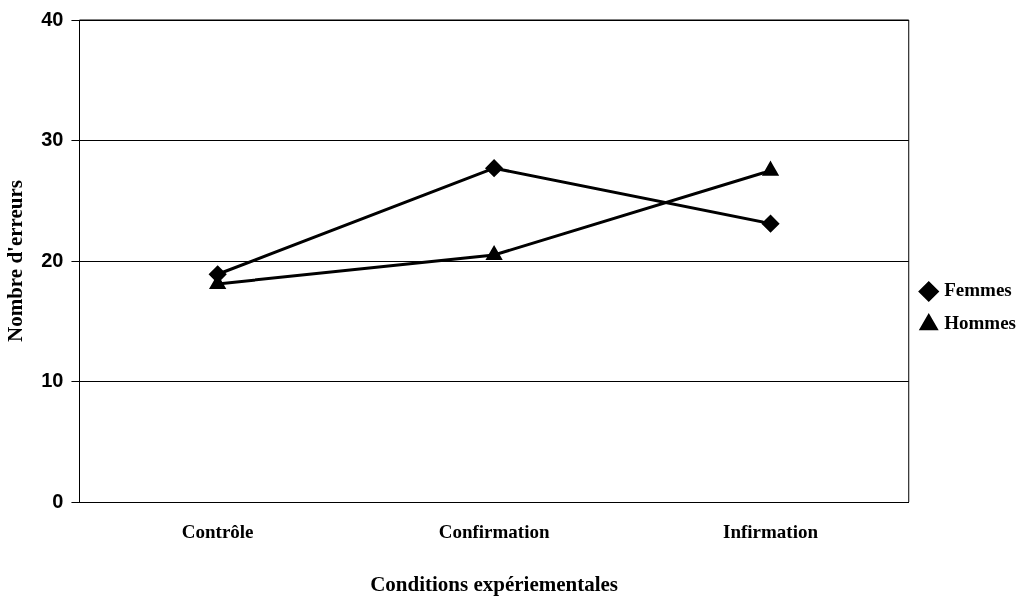  I want to click on y-tick-label: 40, so click(52, 18).